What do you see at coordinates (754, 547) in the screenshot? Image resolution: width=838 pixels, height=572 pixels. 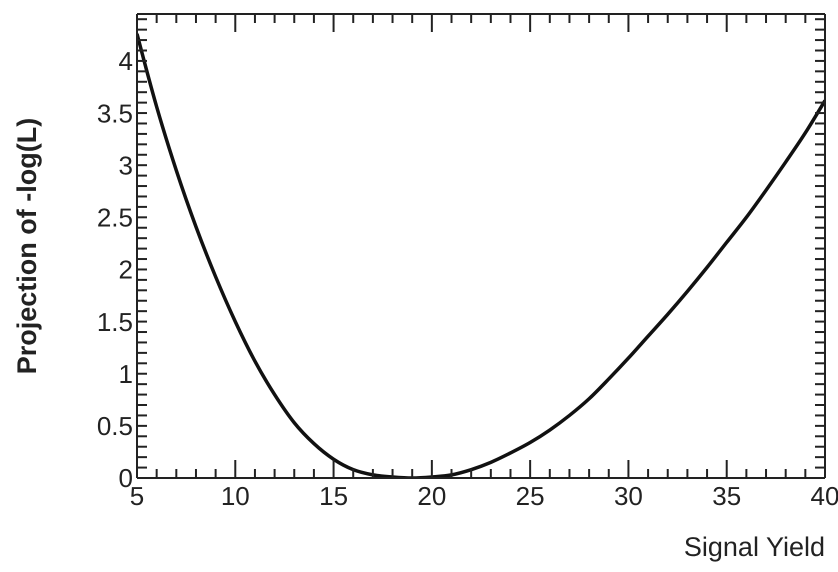 I see `x-axis-title: Signal Yield` at bounding box center [754, 547].